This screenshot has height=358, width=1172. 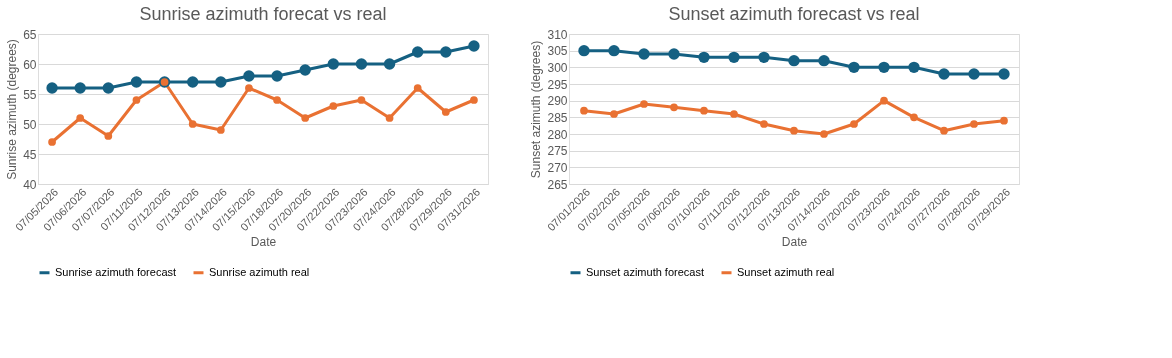 I want to click on y-tick-label: 285, so click(x=557, y=117).